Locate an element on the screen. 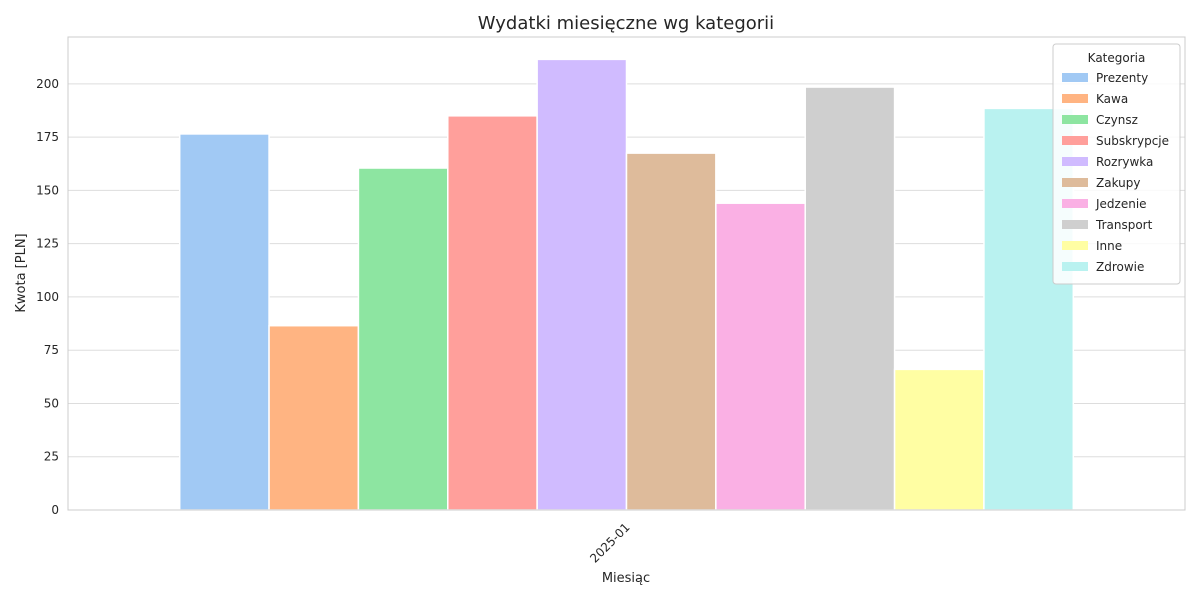 The image size is (1200, 600). bar-zakupy is located at coordinates (671, 331).